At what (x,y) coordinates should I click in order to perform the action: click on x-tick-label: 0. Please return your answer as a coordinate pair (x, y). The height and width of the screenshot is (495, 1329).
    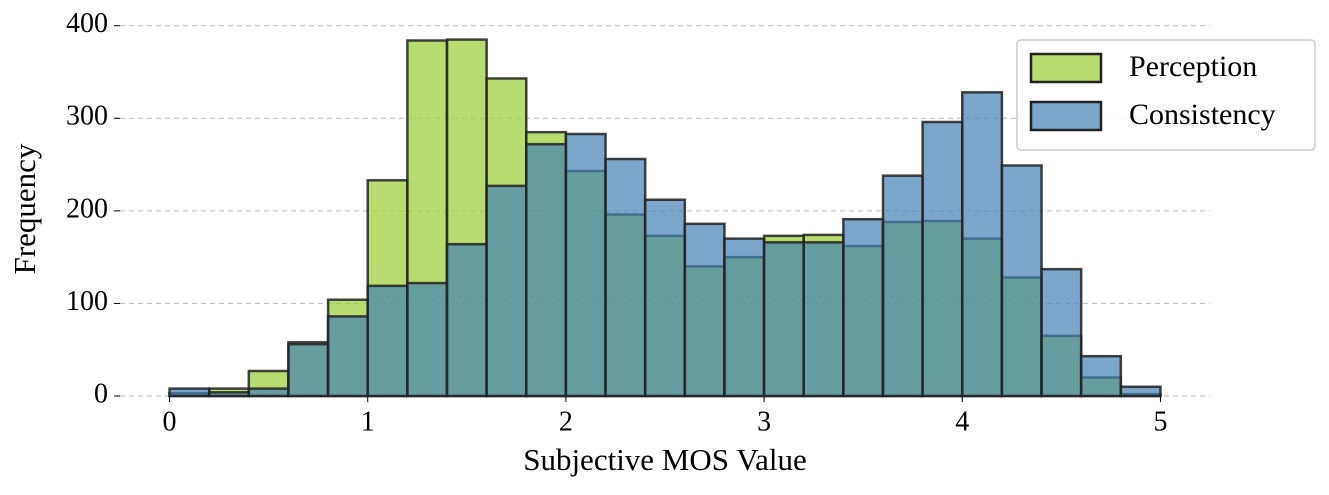
    Looking at the image, I should click on (170, 421).